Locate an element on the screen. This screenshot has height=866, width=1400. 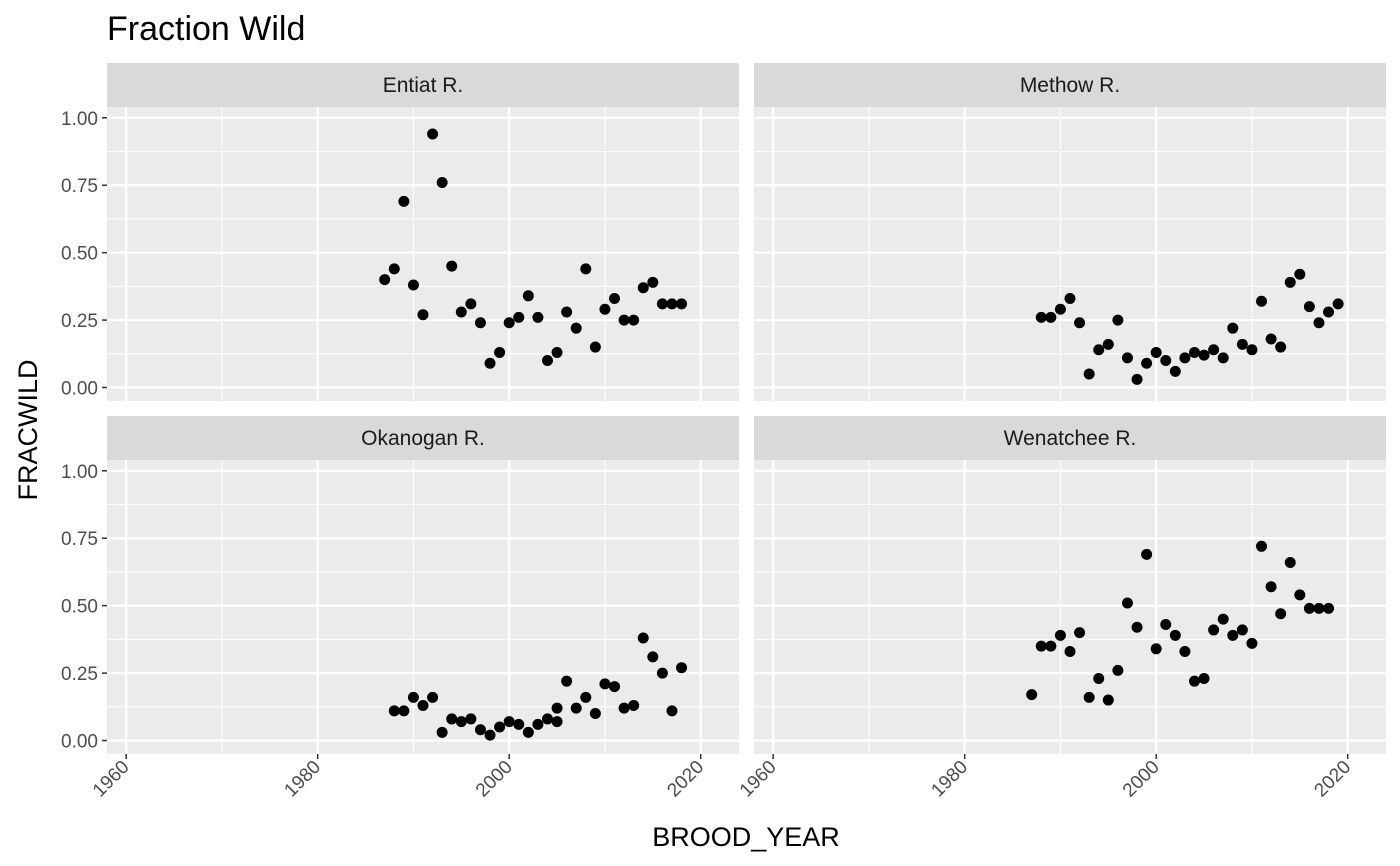
y-tick-label: 1.00 is located at coordinates (79, 472).